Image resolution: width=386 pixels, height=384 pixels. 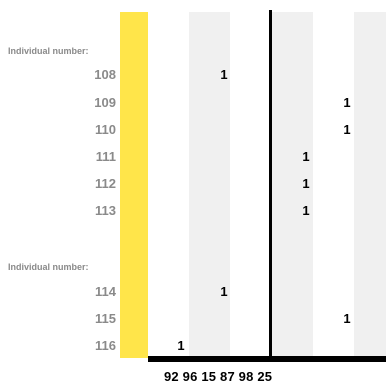 What do you see at coordinates (105, 156) in the screenshot?
I see `row-label: 111` at bounding box center [105, 156].